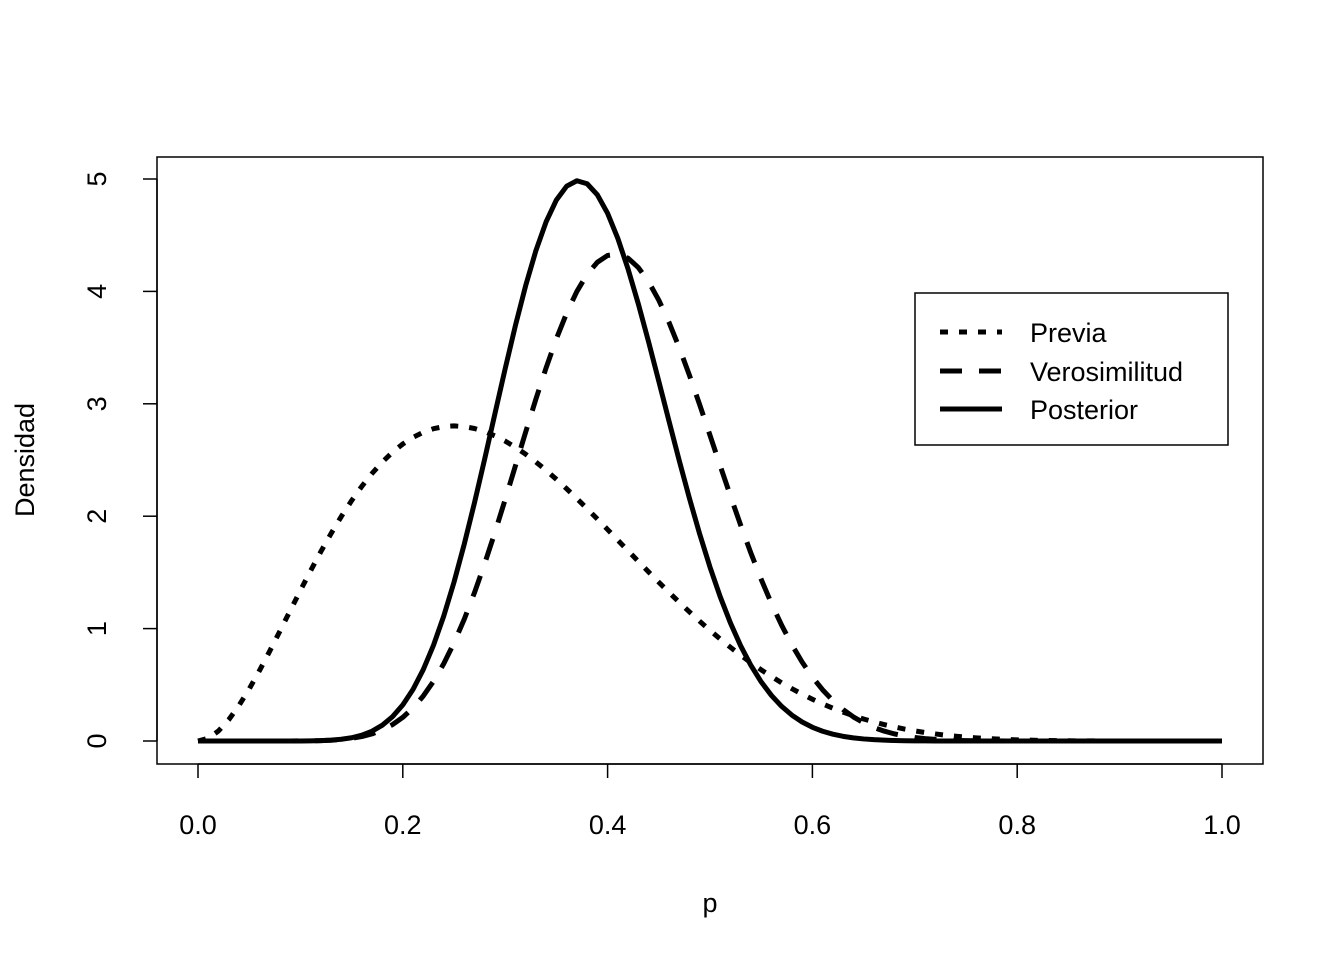 The image size is (1344, 960). I want to click on y-axis: 0 1 2 3 4 5, so click(120, 460).